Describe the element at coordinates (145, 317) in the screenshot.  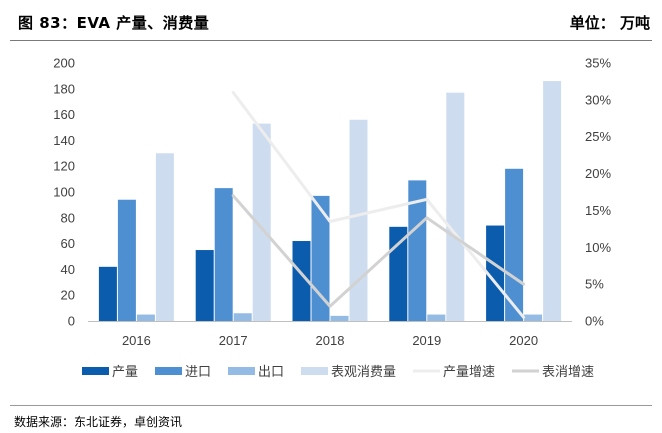
I see `bar-2-2016` at that location.